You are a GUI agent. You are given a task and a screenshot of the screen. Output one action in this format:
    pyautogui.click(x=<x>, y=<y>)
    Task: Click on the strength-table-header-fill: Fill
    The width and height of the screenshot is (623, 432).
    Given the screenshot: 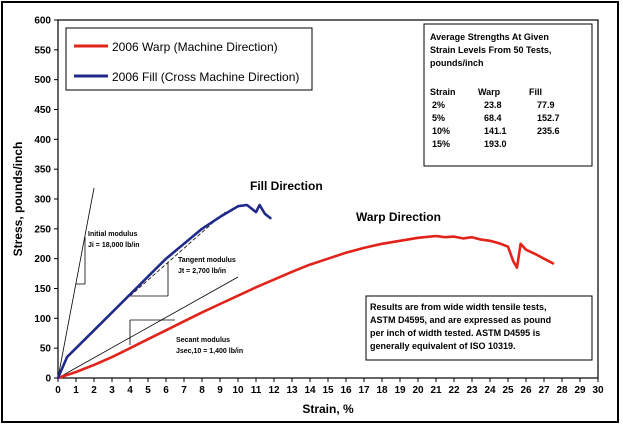 What is the action you would take?
    pyautogui.click(x=535, y=92)
    